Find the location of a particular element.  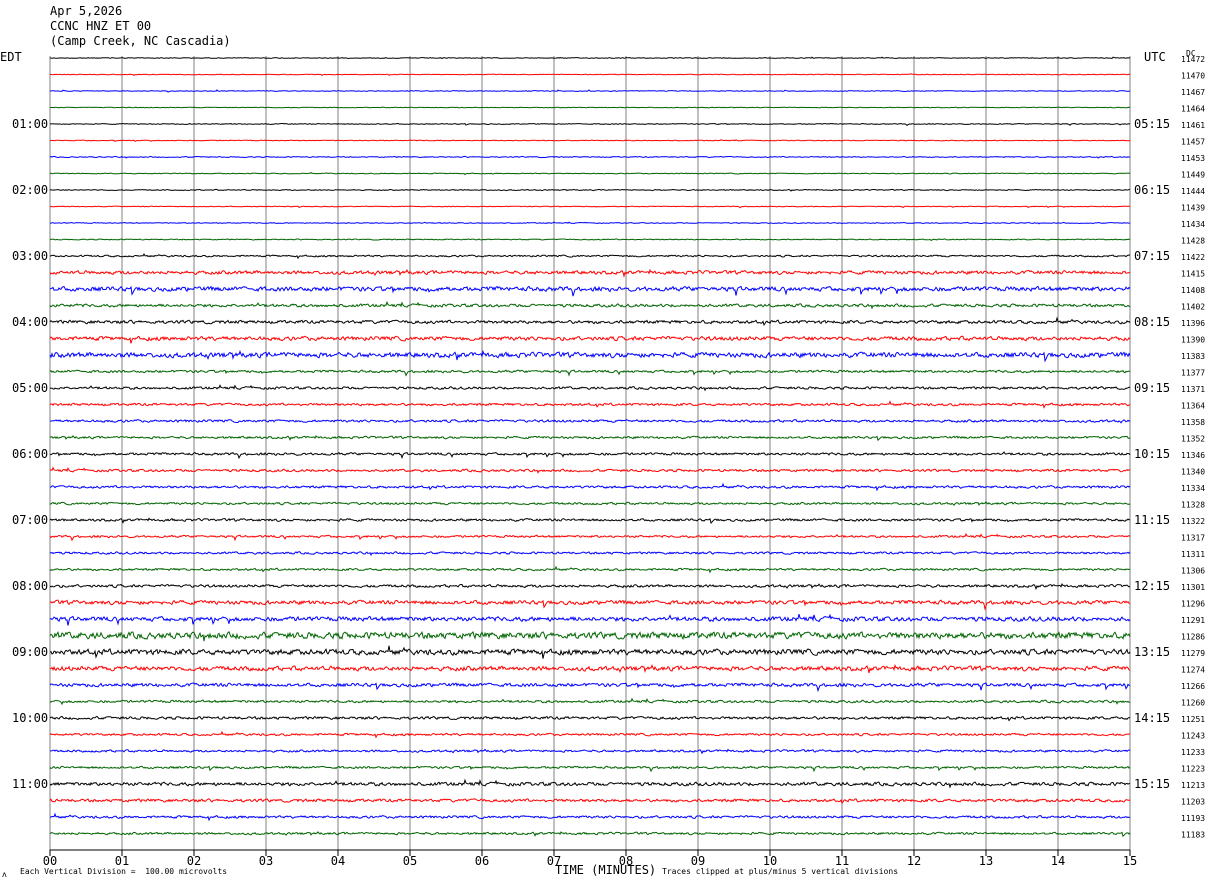

right-hour-label: 07:15 is located at coordinates (1152, 256).